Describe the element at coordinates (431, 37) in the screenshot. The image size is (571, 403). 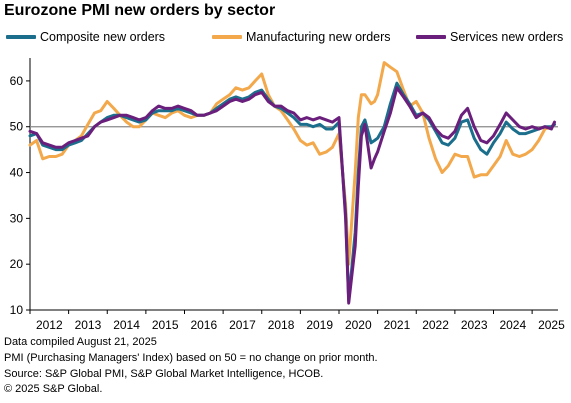
I see `legend-swatch-services` at that location.